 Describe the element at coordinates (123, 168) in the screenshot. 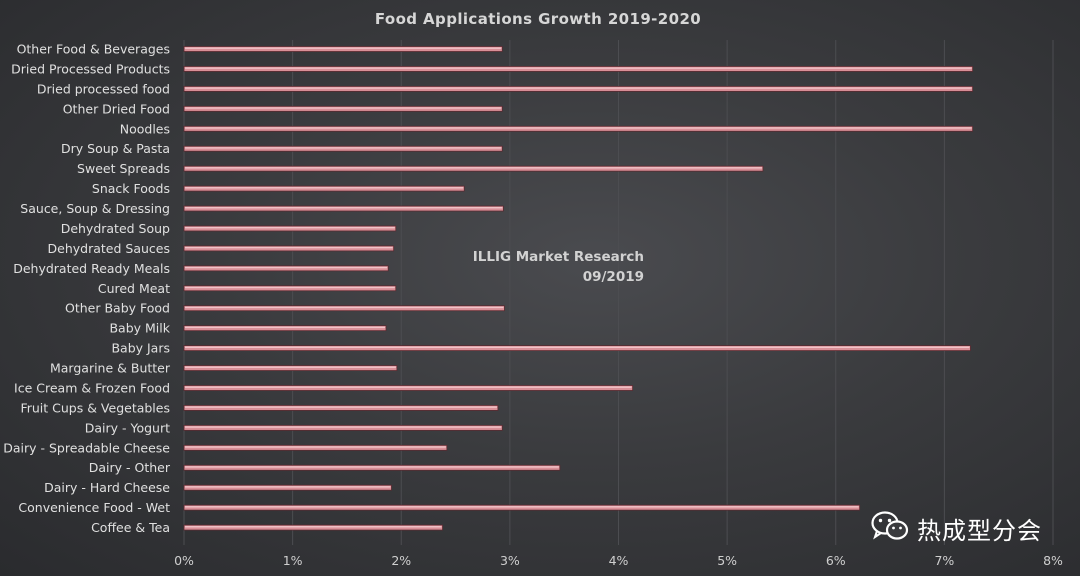

I see `category-label: Sweet Spreads` at that location.